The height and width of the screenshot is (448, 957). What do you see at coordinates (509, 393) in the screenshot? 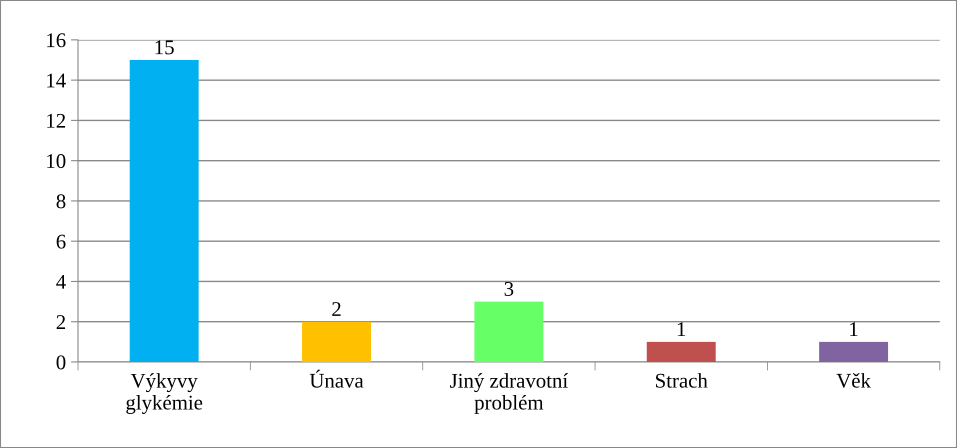
I see `x-tick-label: Jiný zdravotní problém` at bounding box center [509, 393].